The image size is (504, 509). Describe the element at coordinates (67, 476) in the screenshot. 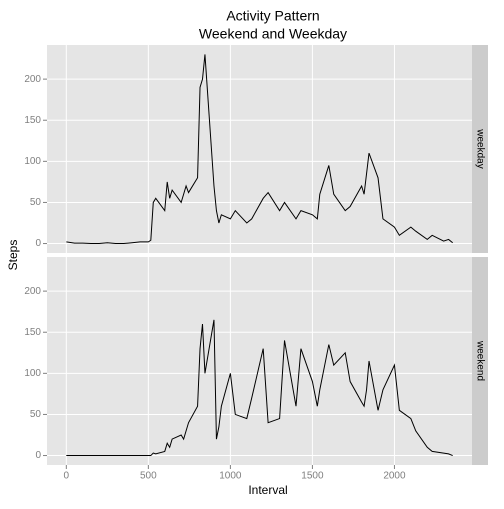

I see `x-tick-label: 0` at that location.